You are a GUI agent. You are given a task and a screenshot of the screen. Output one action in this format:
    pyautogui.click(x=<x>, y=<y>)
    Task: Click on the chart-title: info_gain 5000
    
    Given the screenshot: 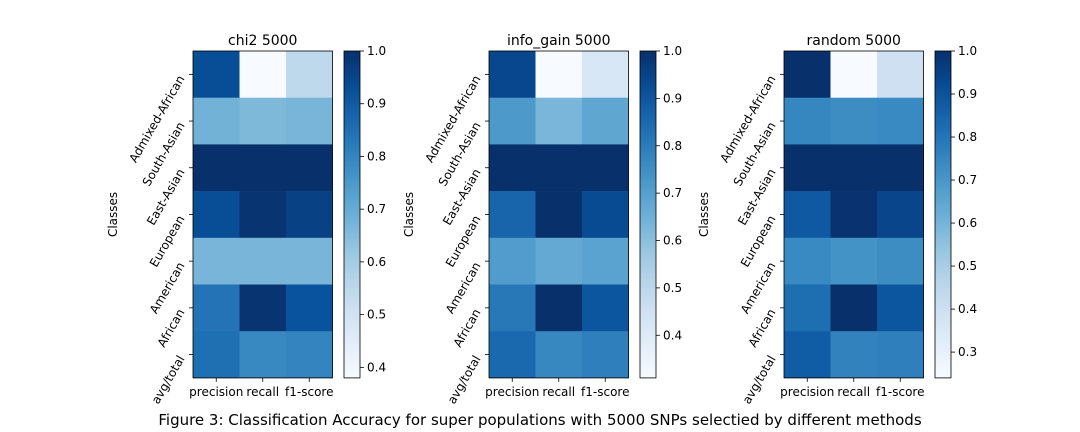 What is the action you would take?
    pyautogui.click(x=559, y=41)
    